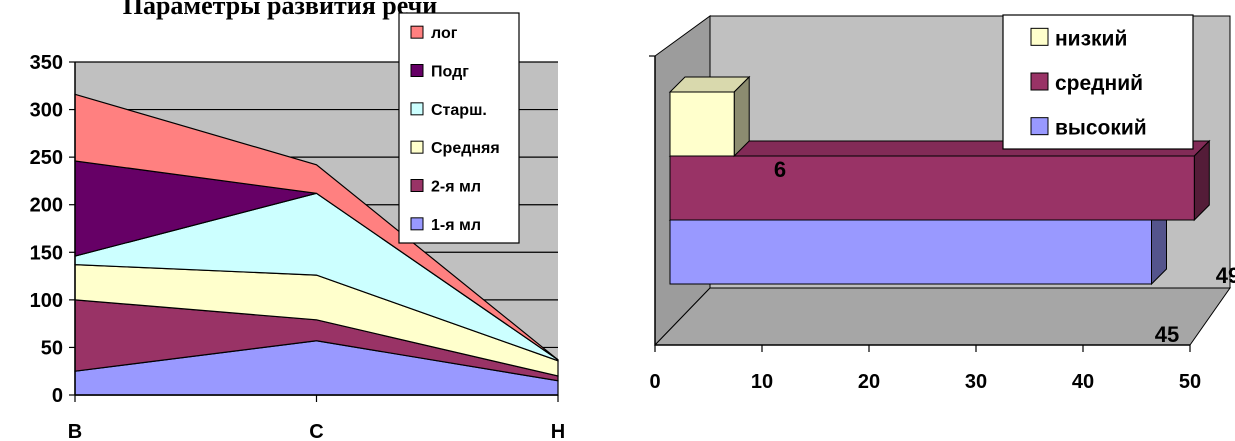 Image resolution: width=1235 pixels, height=441 pixels. I want to click on floor, so click(942, 316).